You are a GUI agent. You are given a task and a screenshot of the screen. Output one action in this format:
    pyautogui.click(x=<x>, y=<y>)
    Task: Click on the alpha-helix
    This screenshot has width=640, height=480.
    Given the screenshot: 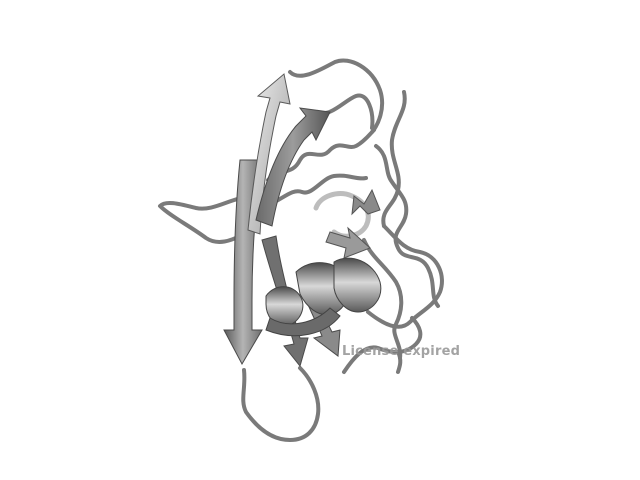 What is the action you would take?
    pyautogui.click(x=323, y=297)
    